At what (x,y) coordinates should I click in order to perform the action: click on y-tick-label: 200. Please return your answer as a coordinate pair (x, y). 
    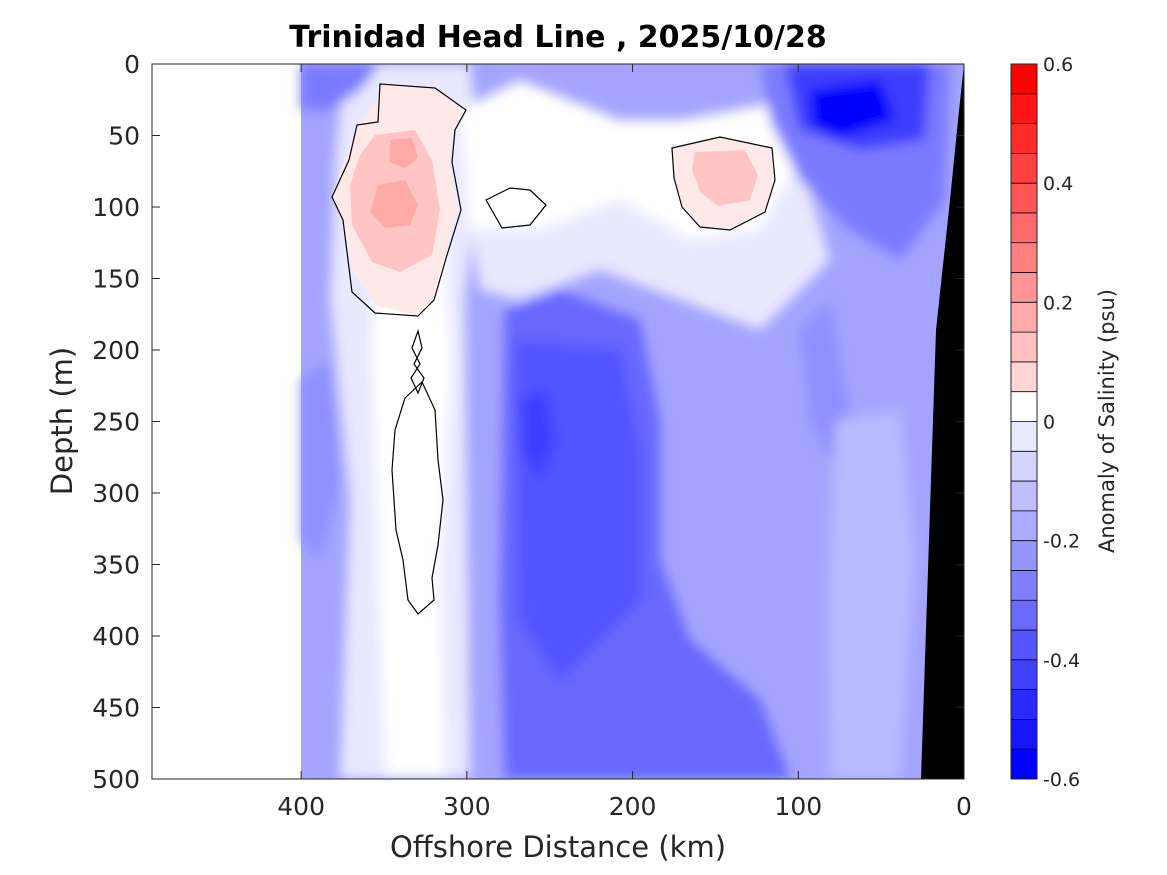
    Looking at the image, I should click on (116, 350).